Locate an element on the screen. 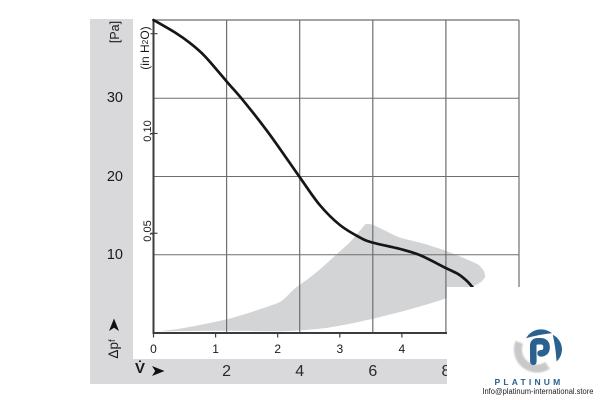  x-axis-arrow-icon is located at coordinates (158, 371).